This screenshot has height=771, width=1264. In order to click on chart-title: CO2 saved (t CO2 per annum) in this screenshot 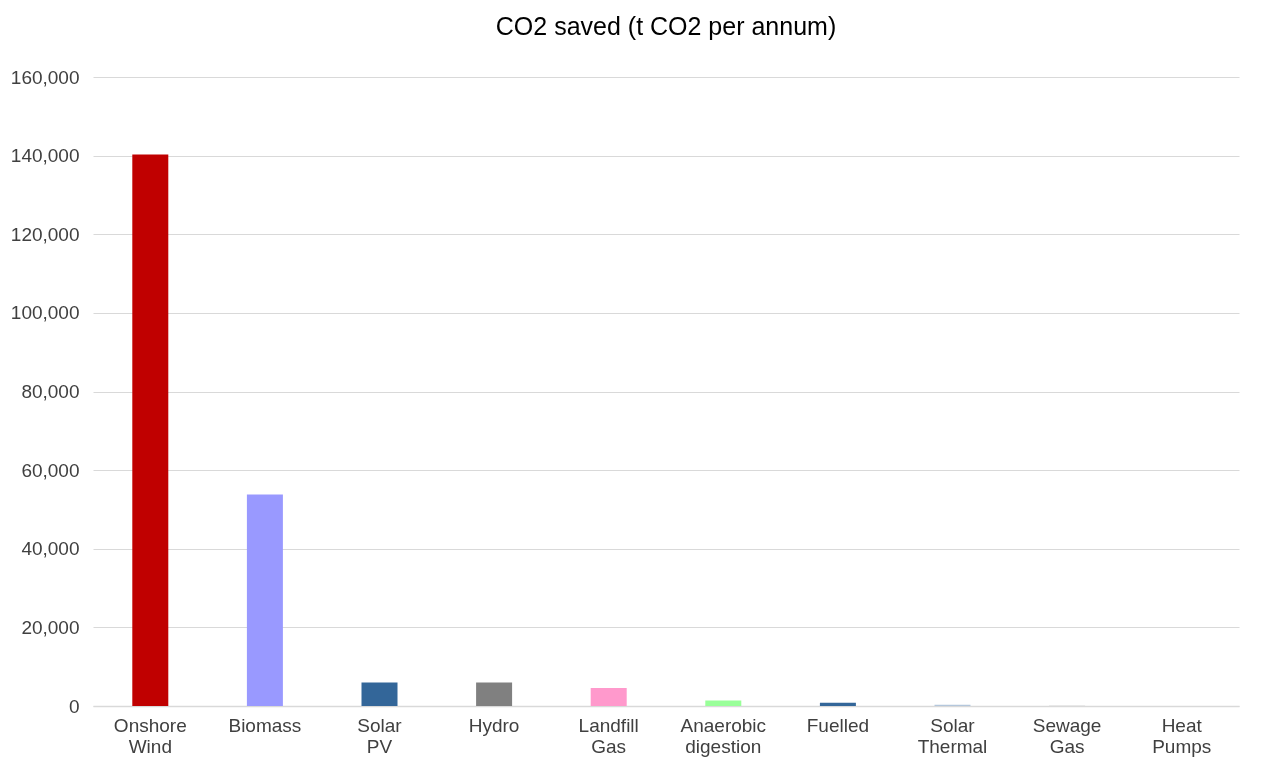, I will do `click(666, 26)`.